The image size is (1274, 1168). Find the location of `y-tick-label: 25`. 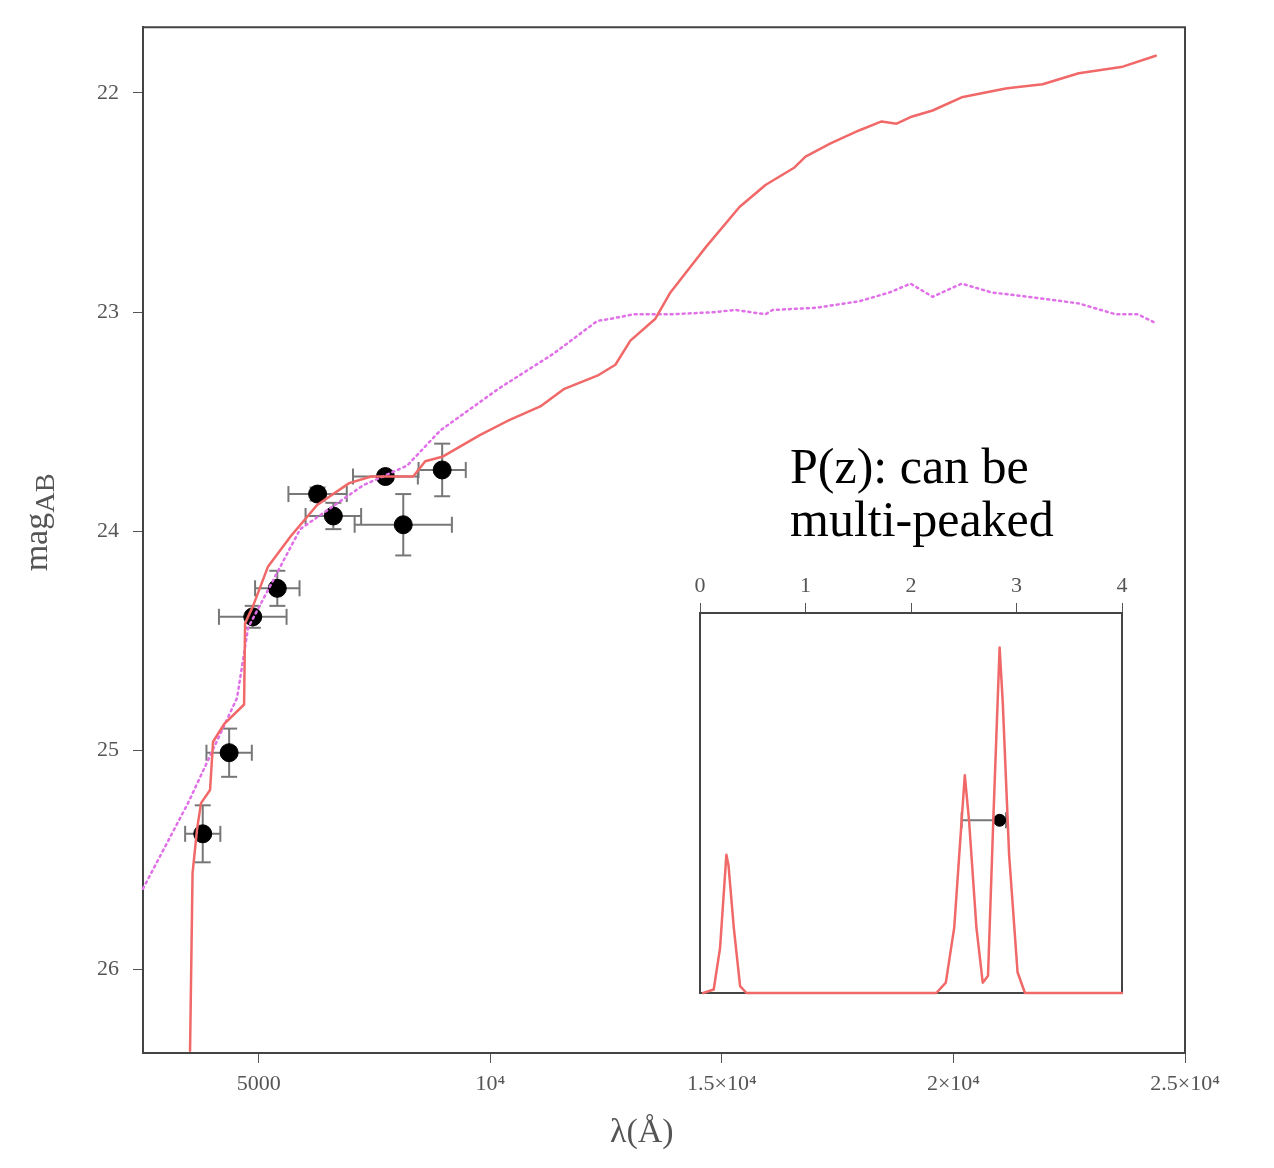

y-tick-label: 25 is located at coordinates (108, 749).